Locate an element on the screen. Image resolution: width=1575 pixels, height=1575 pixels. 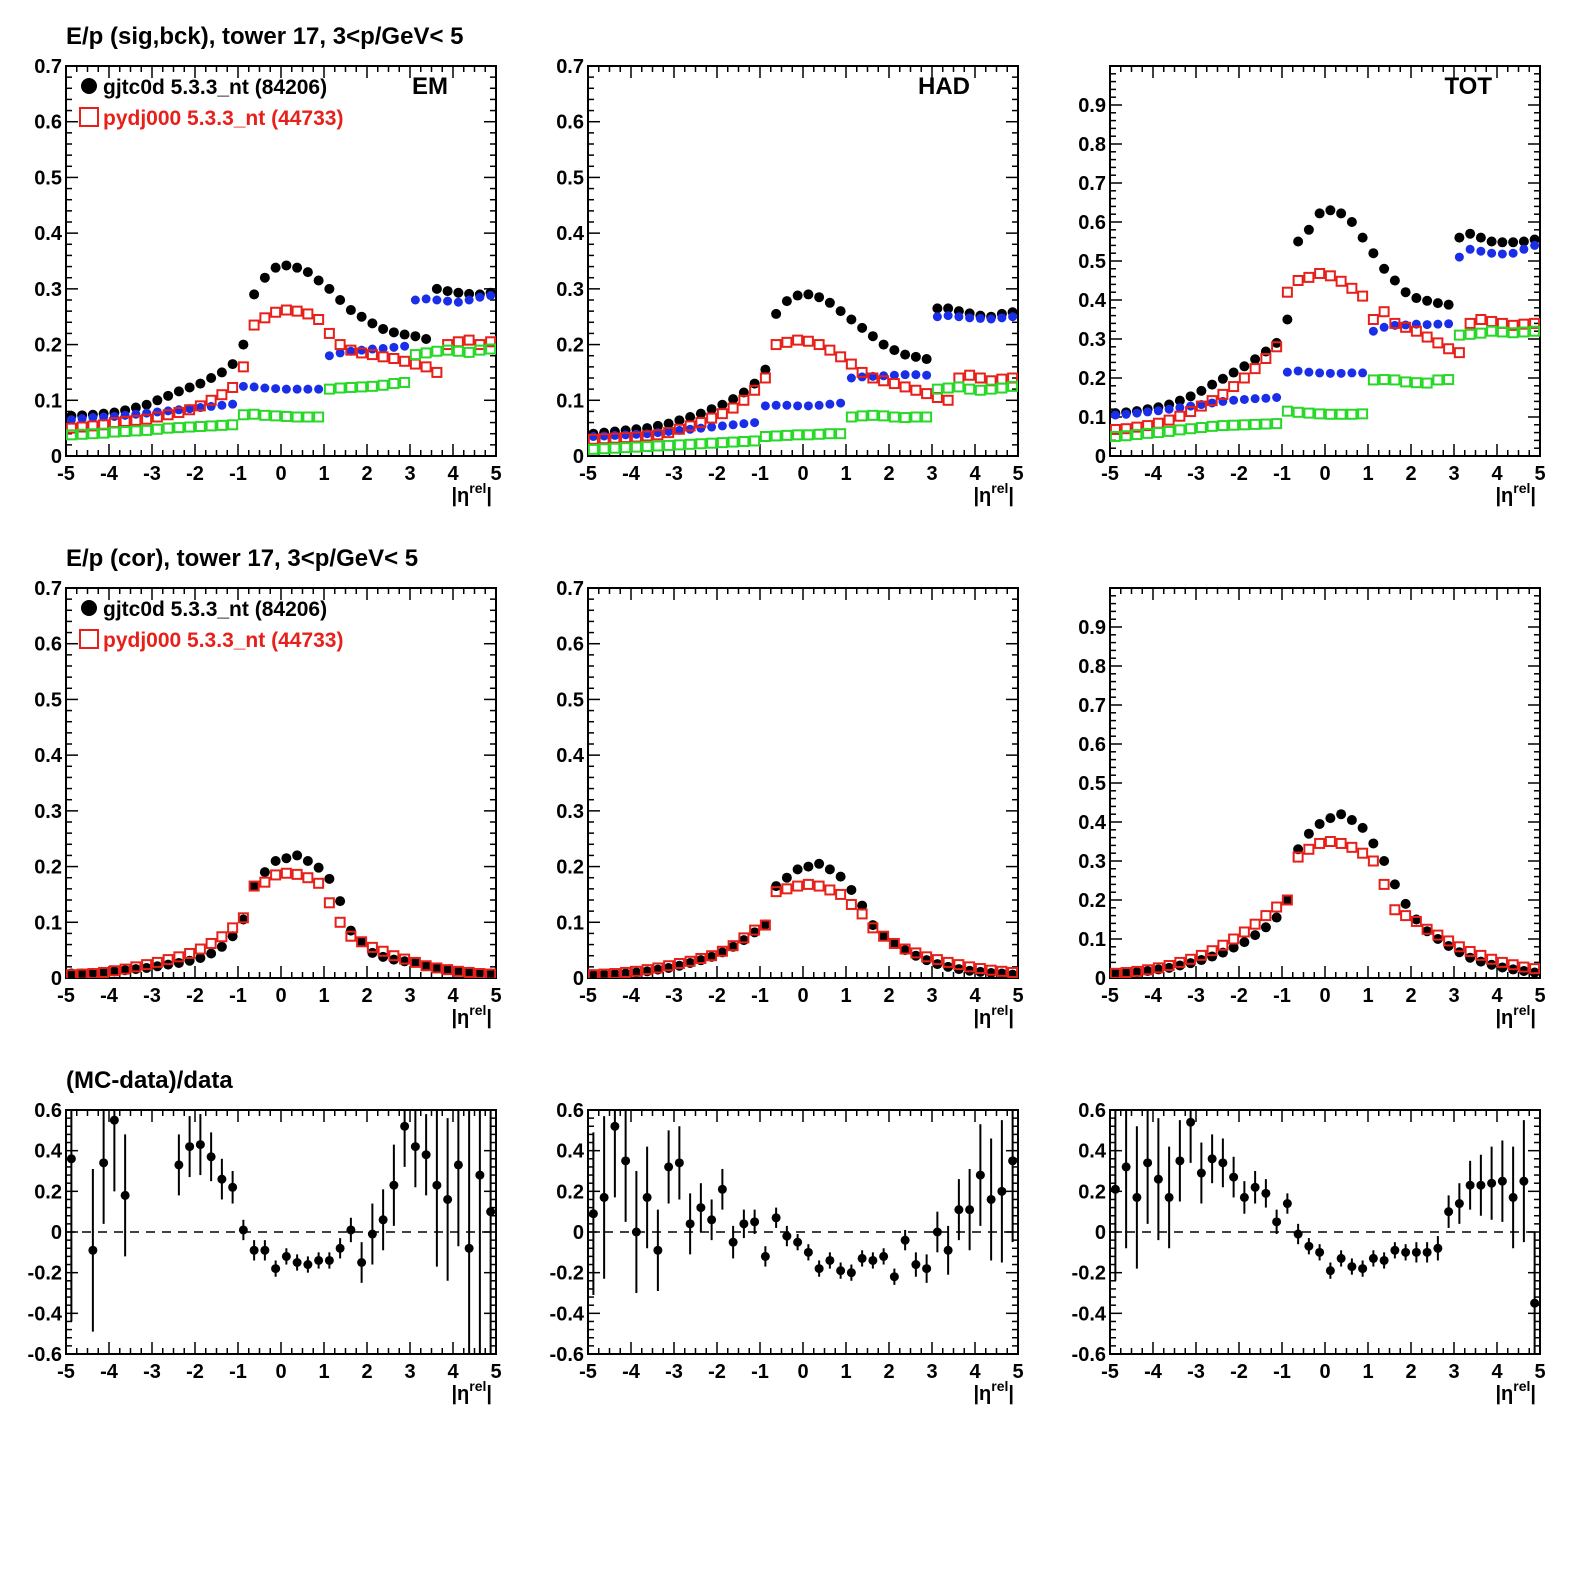
x-tick-label: 1 is located at coordinates (1367, 996).